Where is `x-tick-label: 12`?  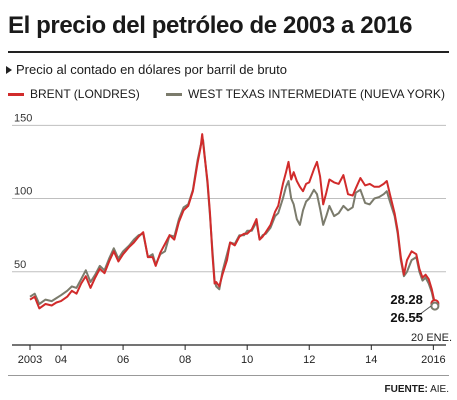 x-tick-label: 12 is located at coordinates (309, 360).